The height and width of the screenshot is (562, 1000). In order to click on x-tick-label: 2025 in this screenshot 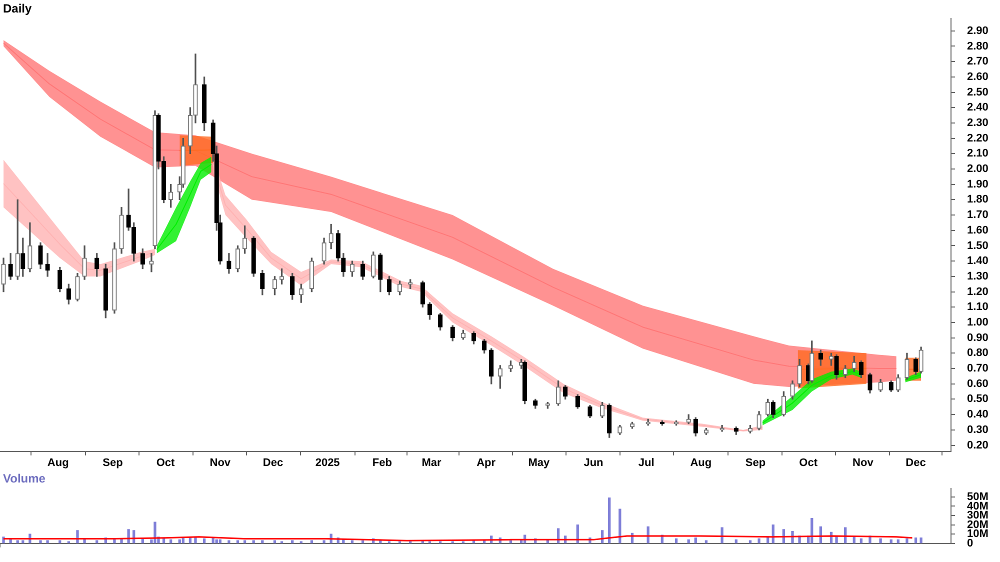, I will do `click(327, 463)`.